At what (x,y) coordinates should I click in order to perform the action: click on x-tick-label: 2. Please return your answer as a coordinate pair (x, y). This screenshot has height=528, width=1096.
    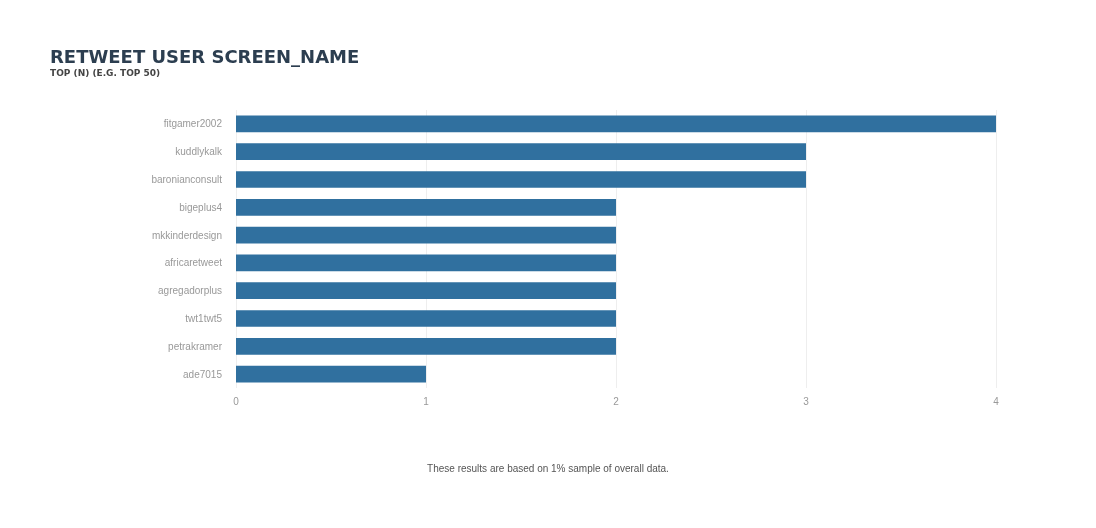
    Looking at the image, I should click on (616, 401).